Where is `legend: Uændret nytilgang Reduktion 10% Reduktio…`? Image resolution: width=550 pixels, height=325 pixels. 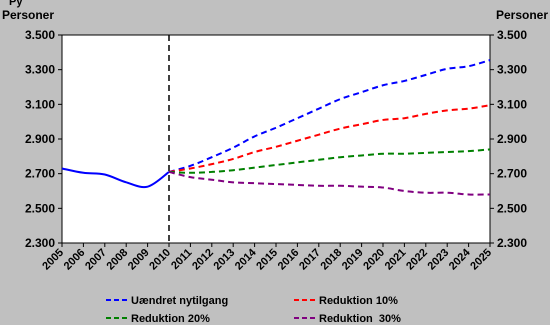
legend: Uændret nytilgang Reduktion 10% Reduktio… is located at coordinates (253, 310).